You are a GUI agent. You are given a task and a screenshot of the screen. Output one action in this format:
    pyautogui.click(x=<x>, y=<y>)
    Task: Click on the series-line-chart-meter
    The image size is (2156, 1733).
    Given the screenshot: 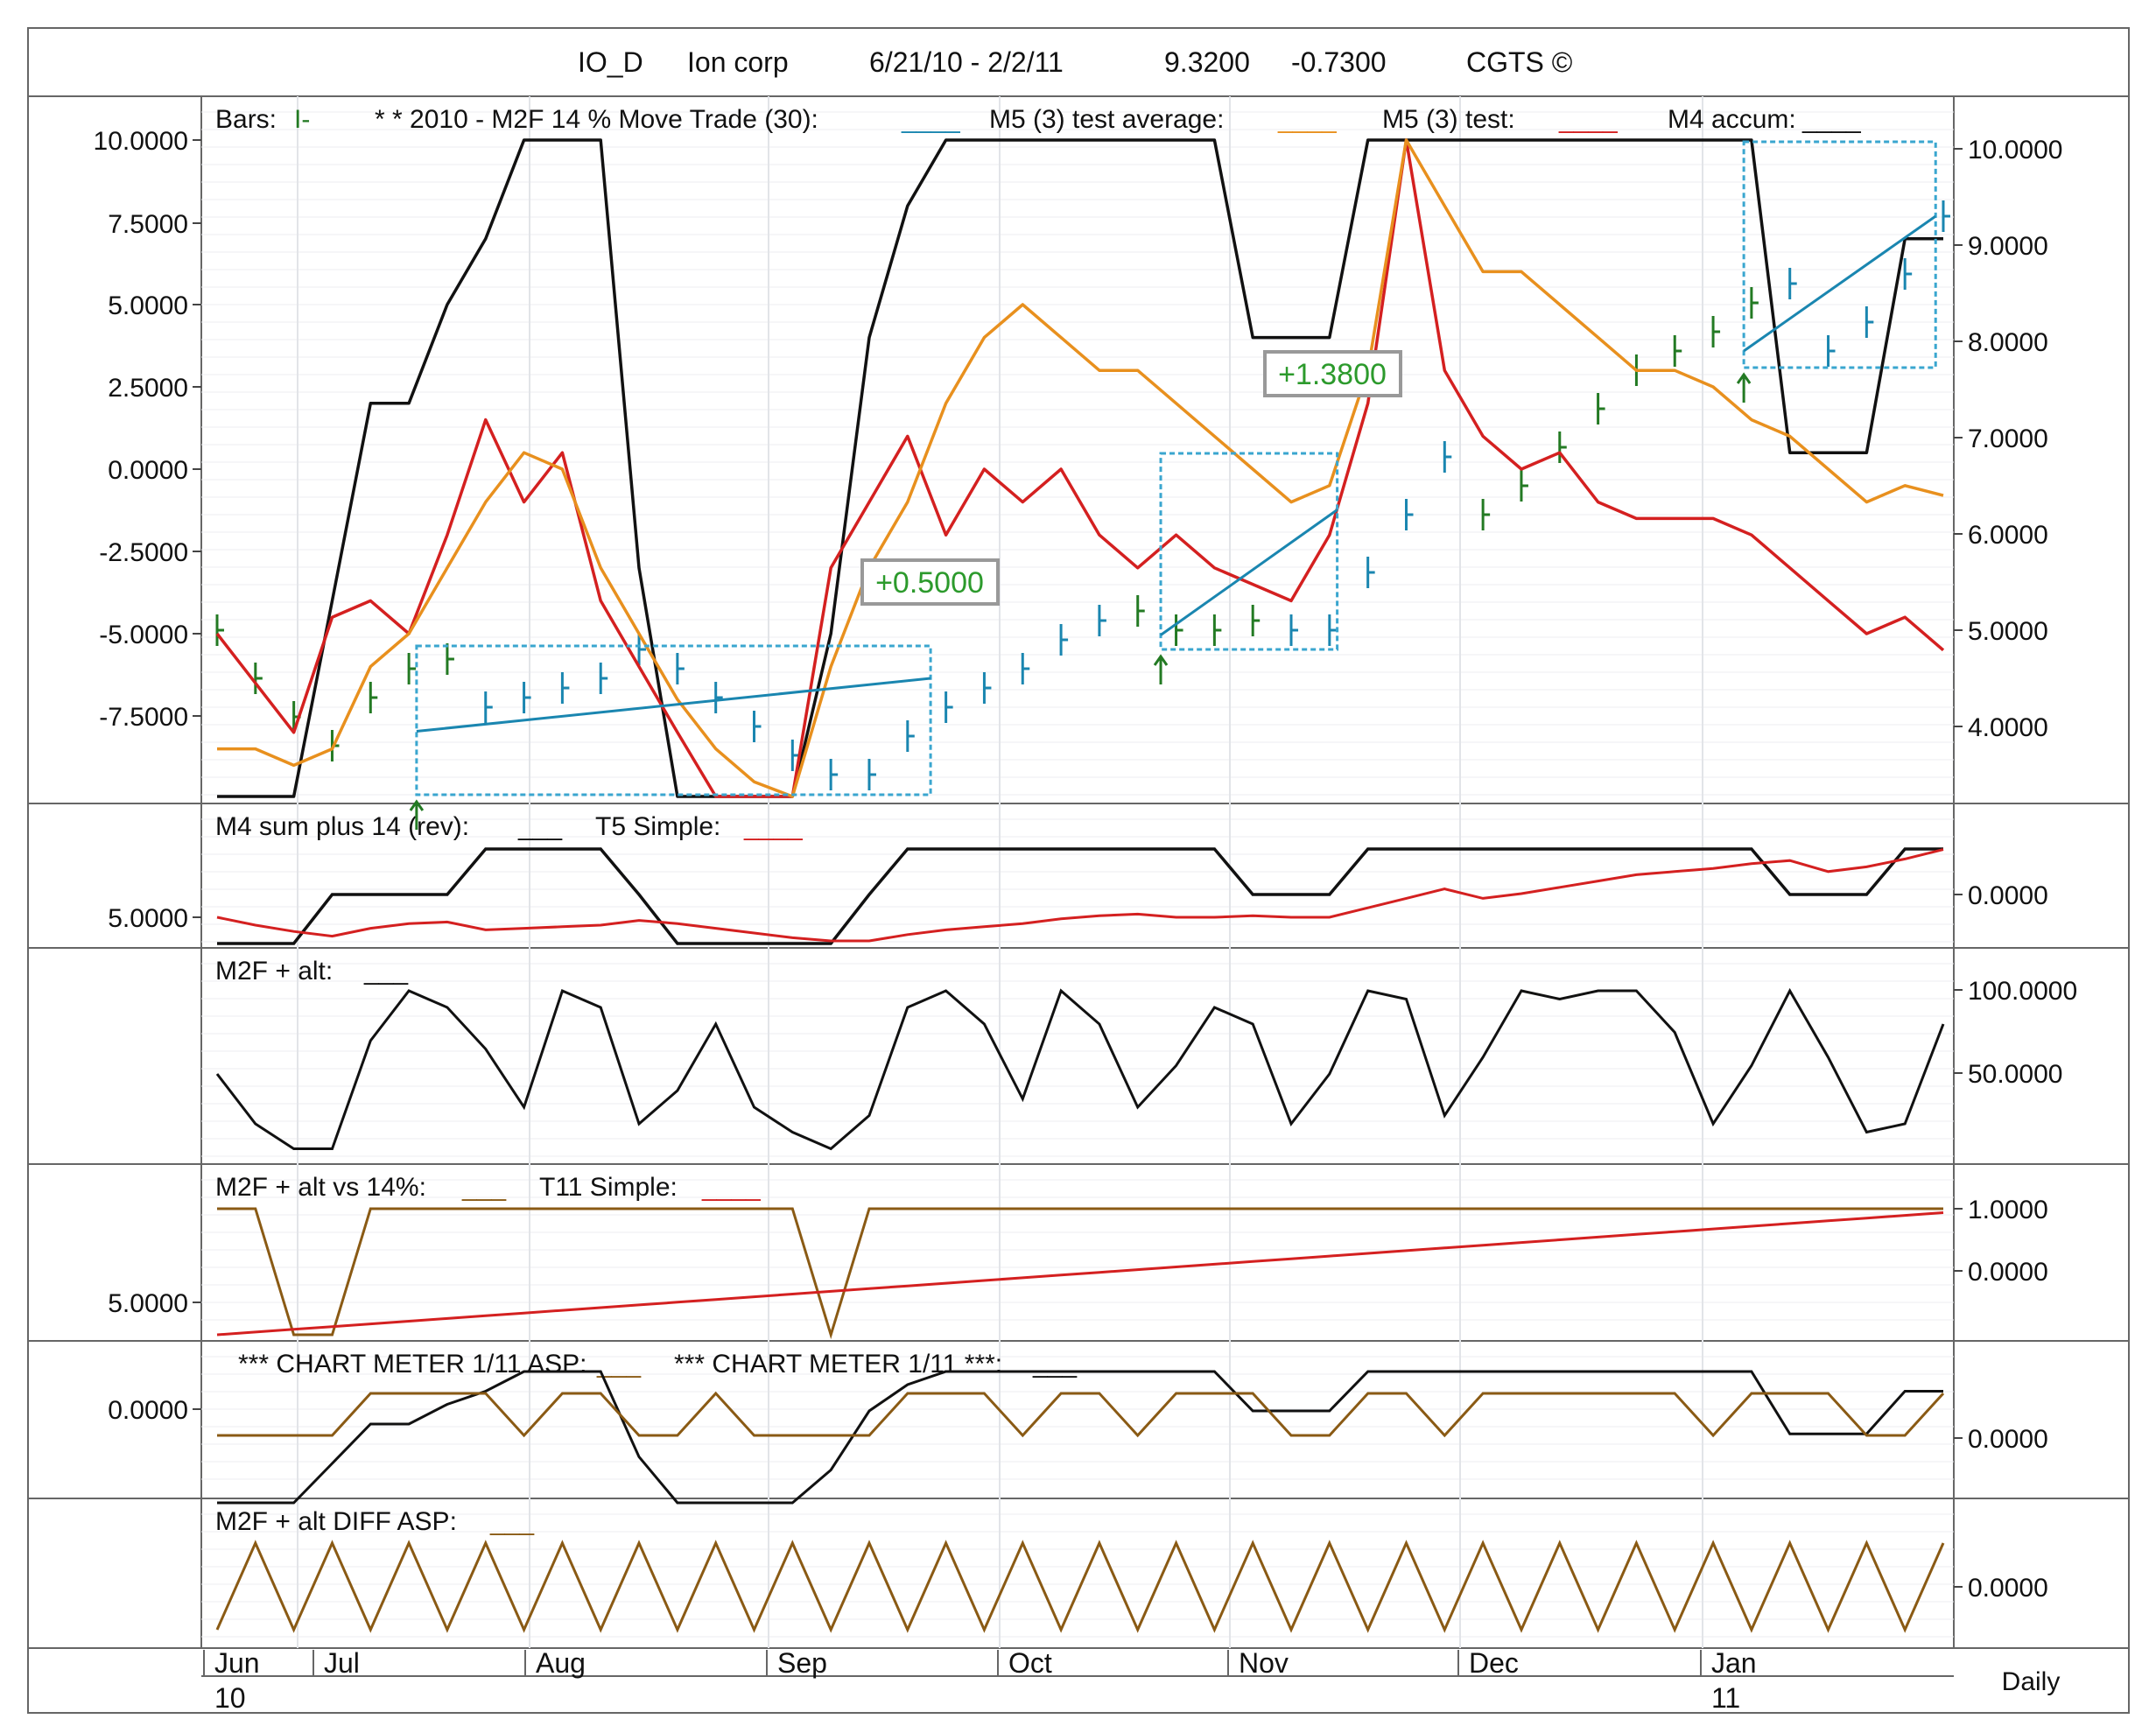 What is the action you would take?
    pyautogui.click(x=1080, y=1438)
    